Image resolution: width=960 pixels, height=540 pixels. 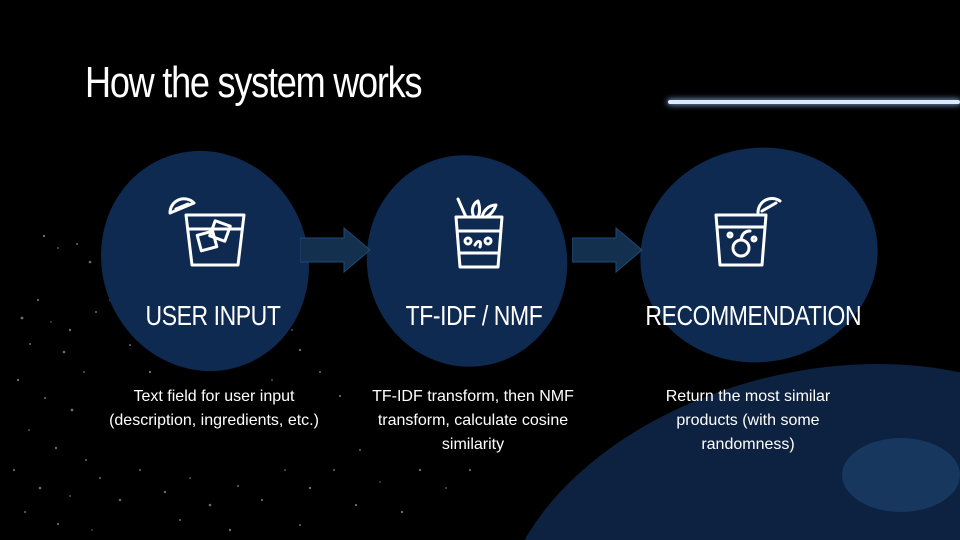 I want to click on step-1-heading: USER INPUT, so click(x=213, y=315).